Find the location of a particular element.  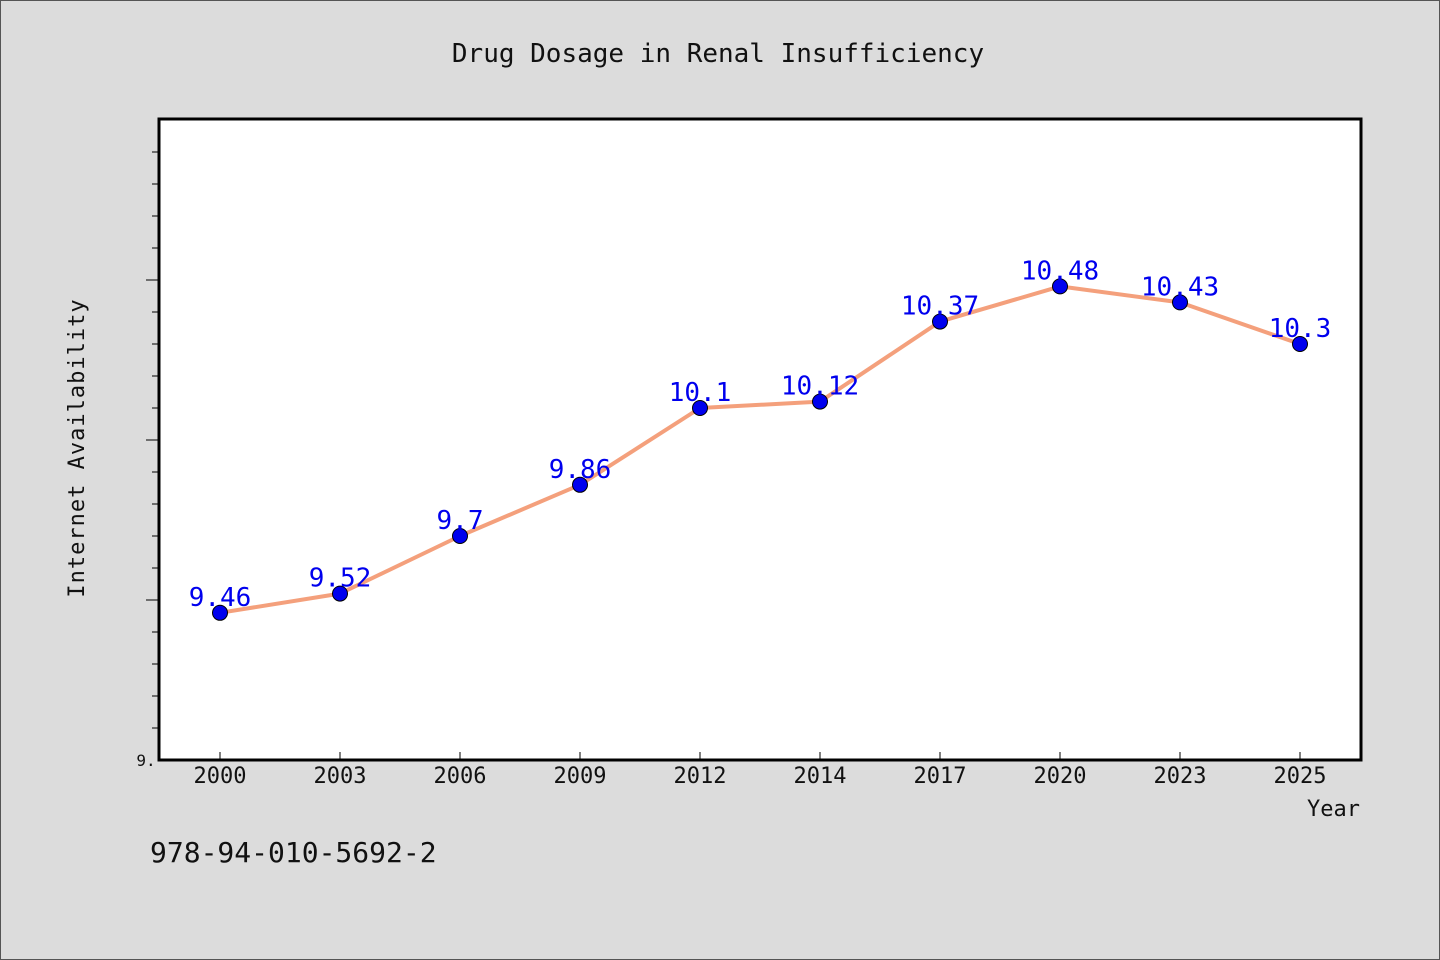

y-axis-label: Internet Availability is located at coordinates (77, 447).